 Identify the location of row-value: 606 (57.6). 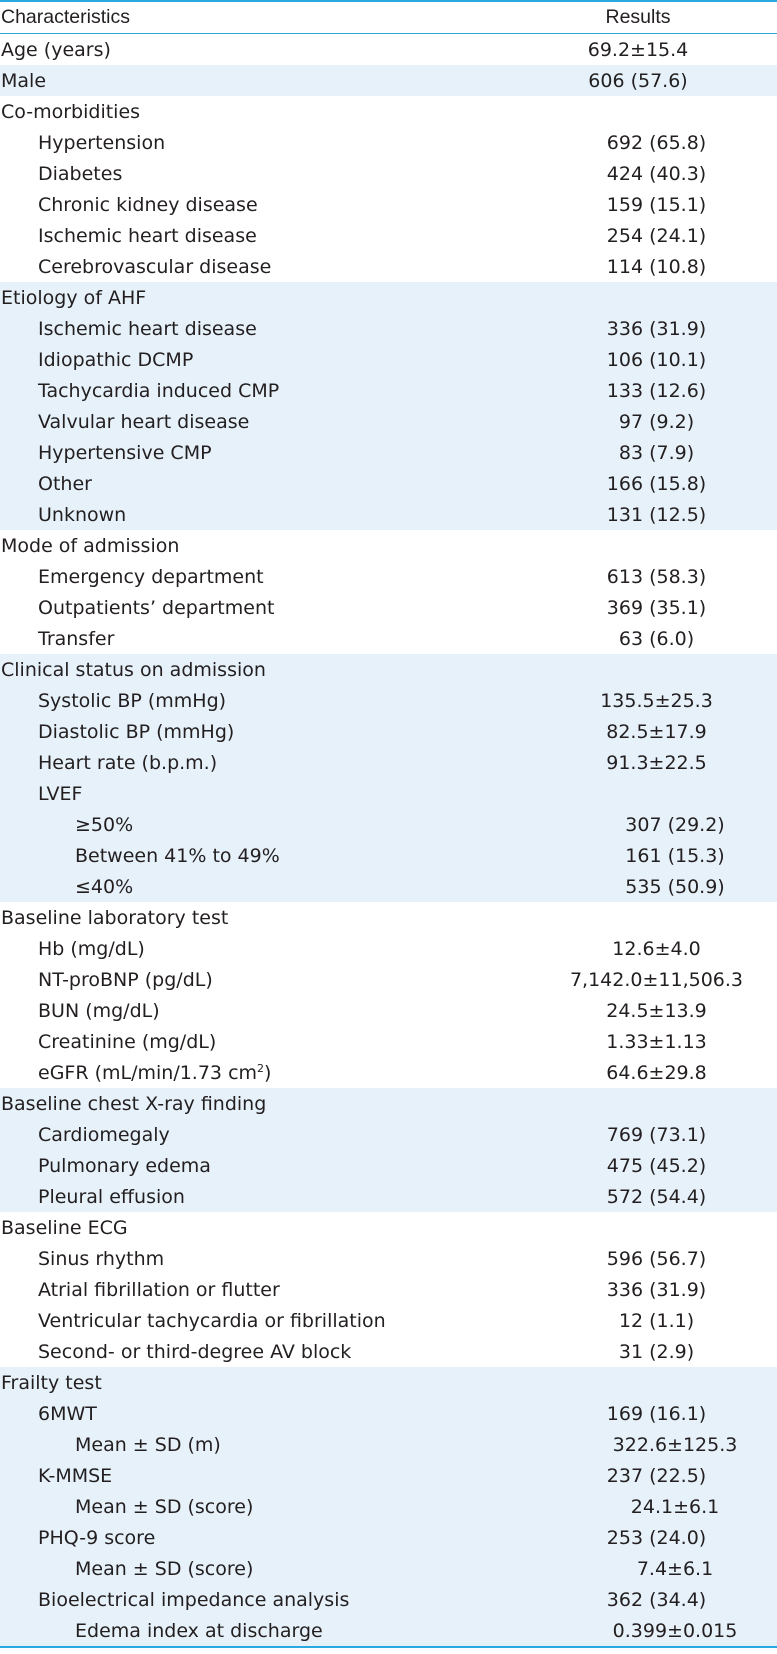
(638, 80).